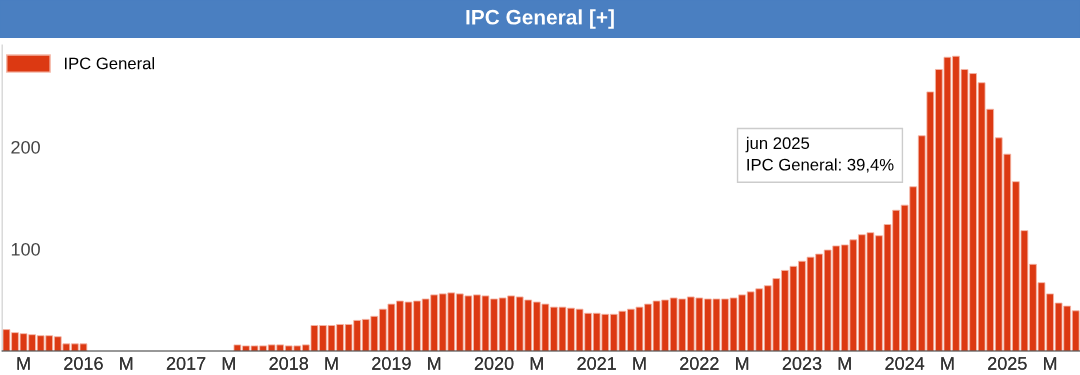 This screenshot has height=375, width=1080. I want to click on x-tick-label: 2016, so click(83, 363).